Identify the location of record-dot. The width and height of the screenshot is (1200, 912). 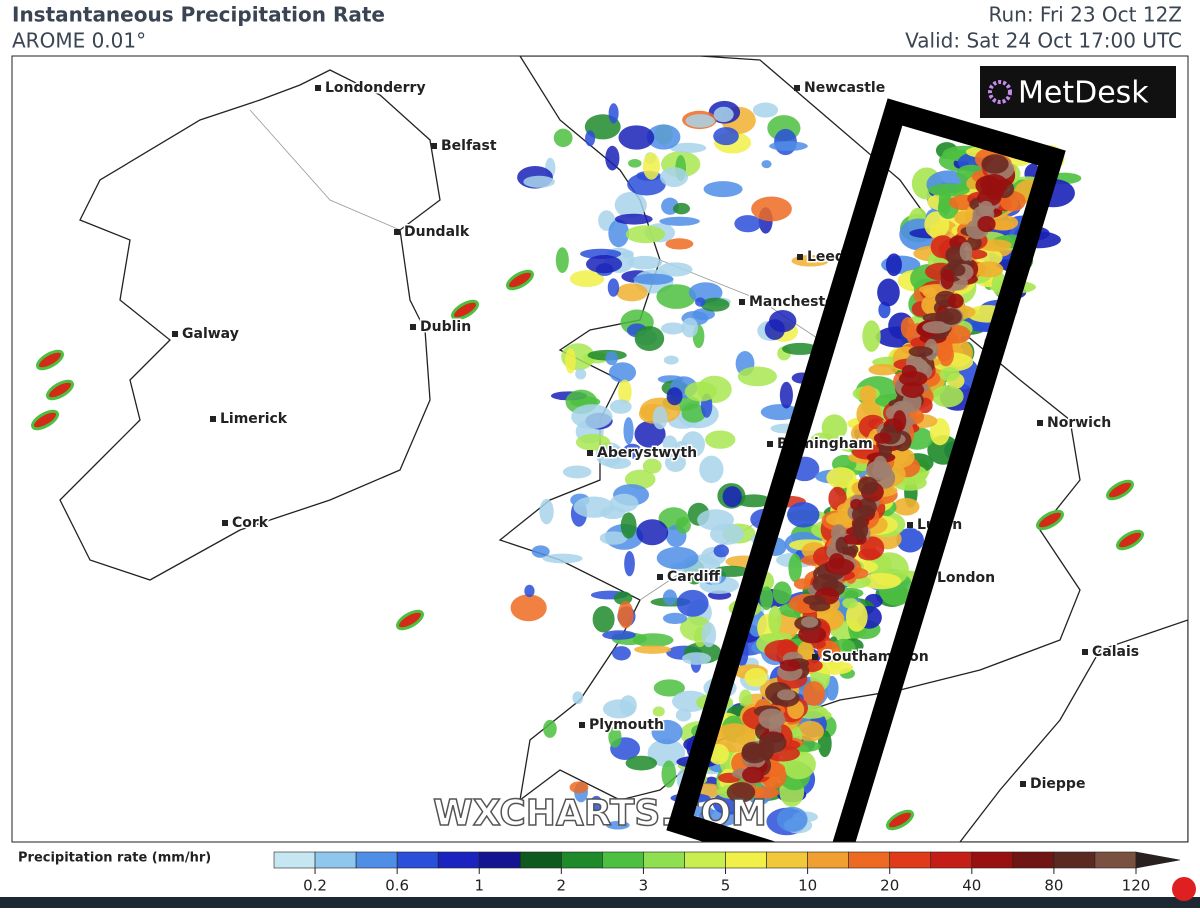
(1184, 889).